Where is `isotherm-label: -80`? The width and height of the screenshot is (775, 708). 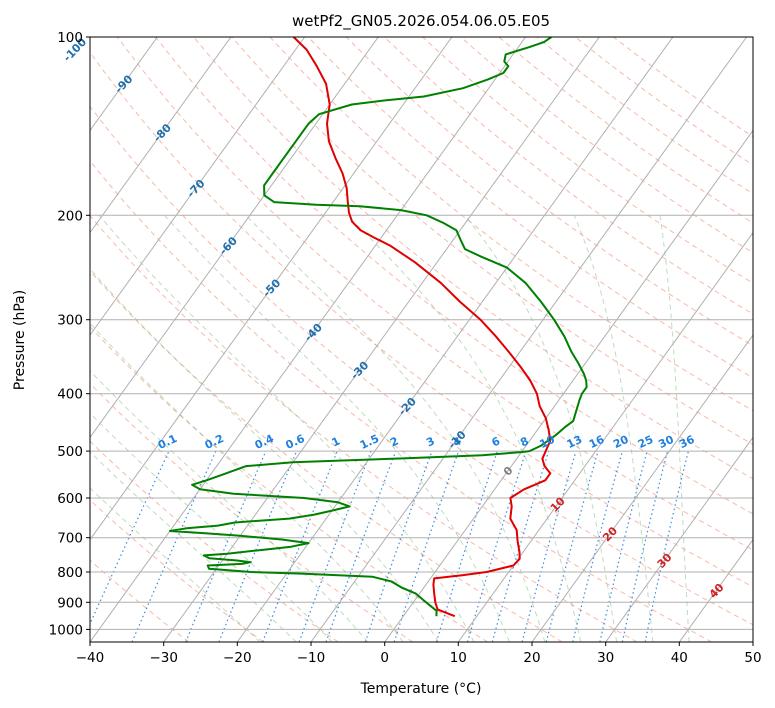
isotherm-label: -80 is located at coordinates (162, 133).